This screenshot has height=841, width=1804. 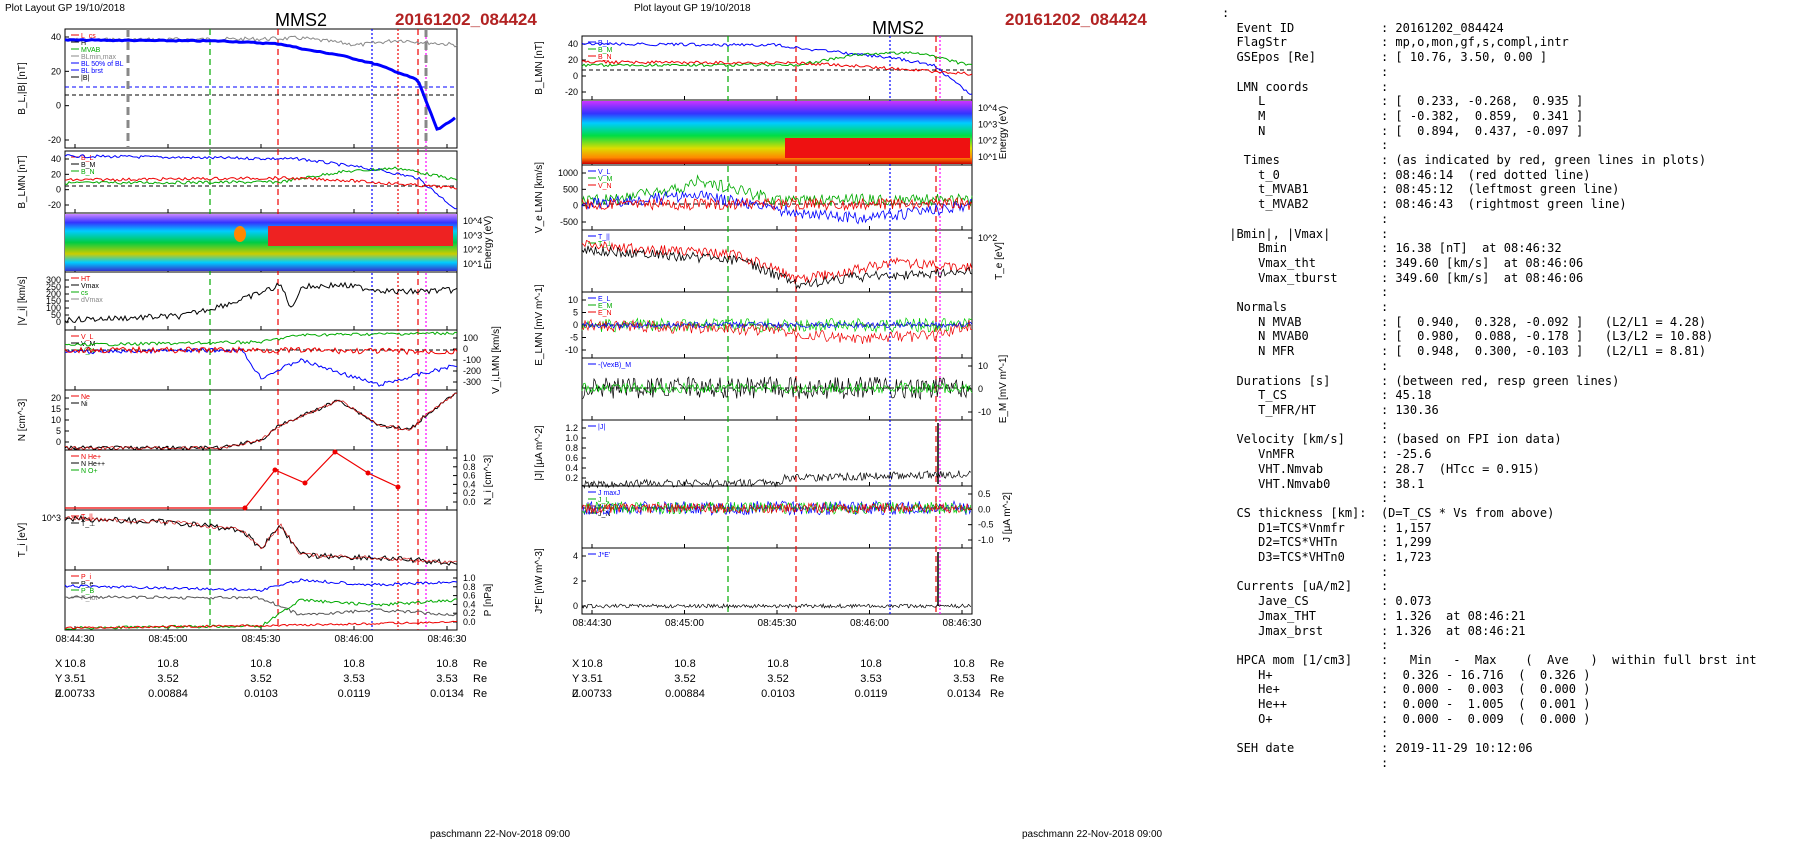 I want to click on summary-line: M : [ -0.382, 0.859, 0.341 ], so click(x=1403, y=115).